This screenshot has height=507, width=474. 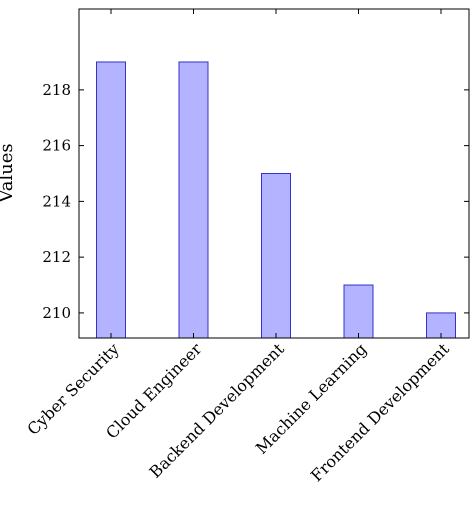 I want to click on bar-machine-learning, so click(x=358, y=311).